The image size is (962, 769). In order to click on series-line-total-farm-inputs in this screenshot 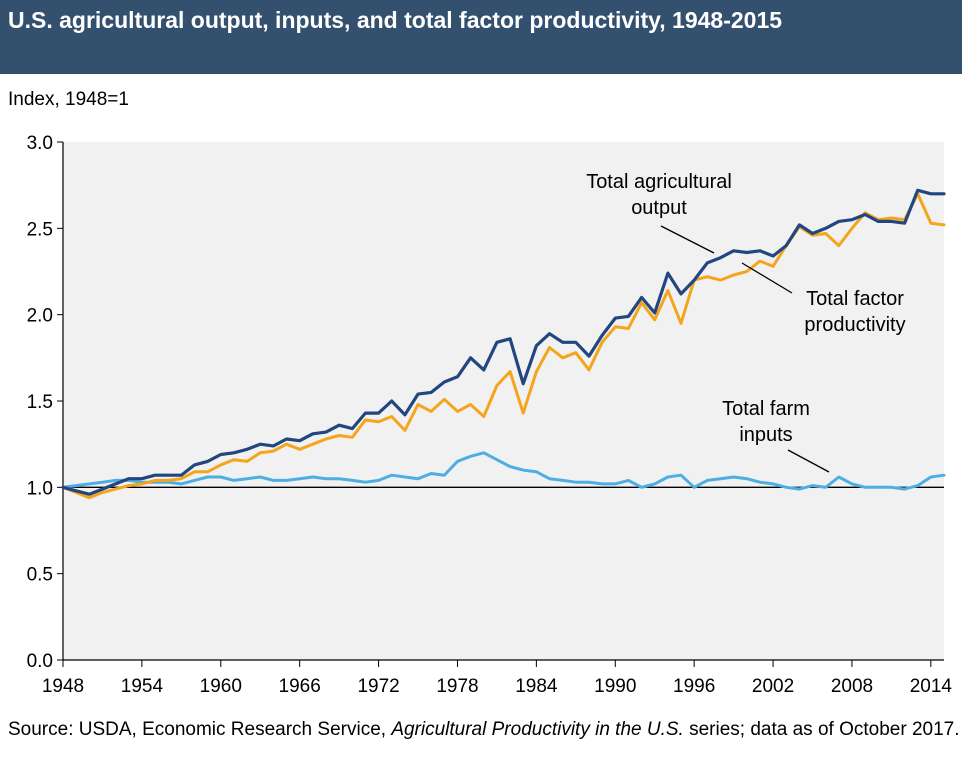, I will do `click(503, 471)`.